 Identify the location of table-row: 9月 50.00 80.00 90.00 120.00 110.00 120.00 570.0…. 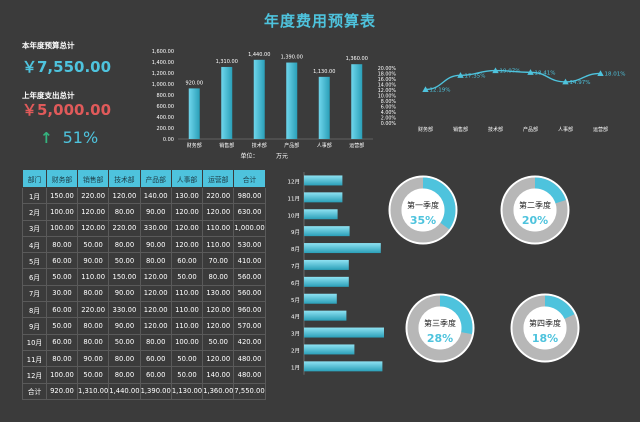
(144, 326).